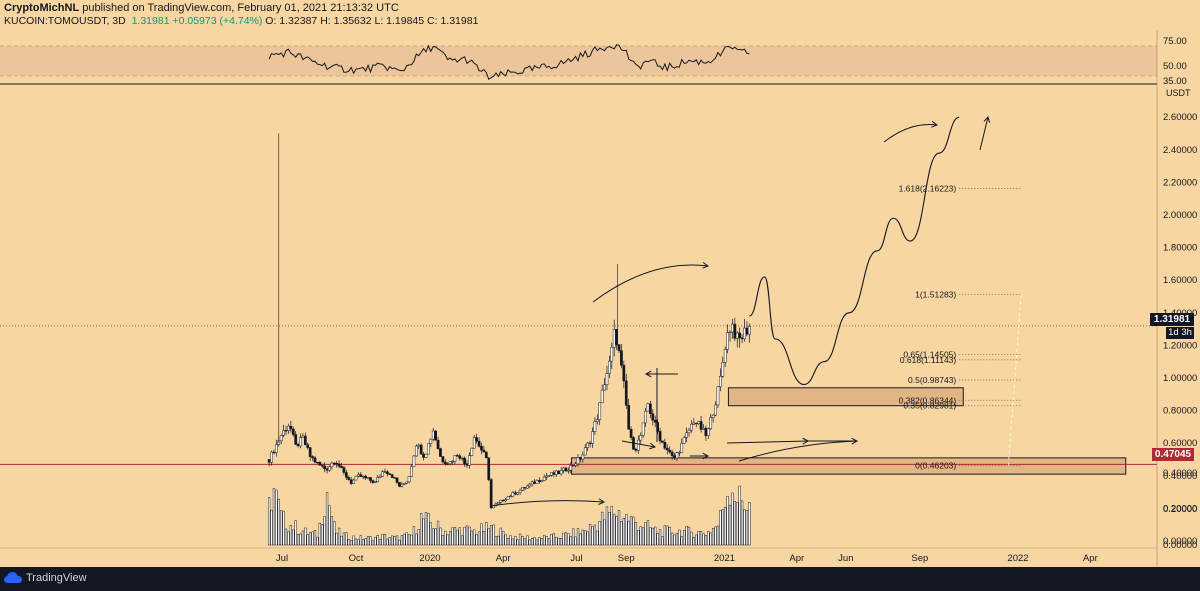 Image resolution: width=1200 pixels, height=591 pixels. I want to click on rsi-tick-label: 35.00, so click(1175, 81).